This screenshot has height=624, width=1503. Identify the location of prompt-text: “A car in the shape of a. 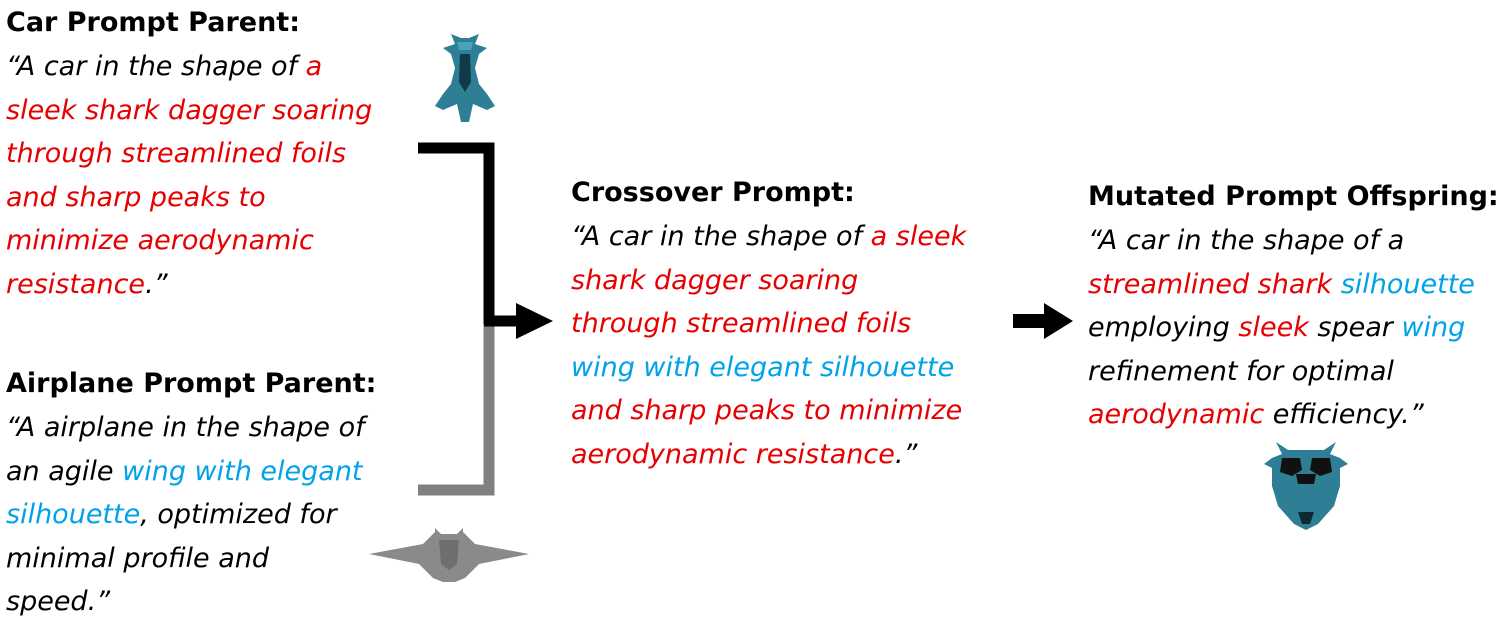
(1246, 240).